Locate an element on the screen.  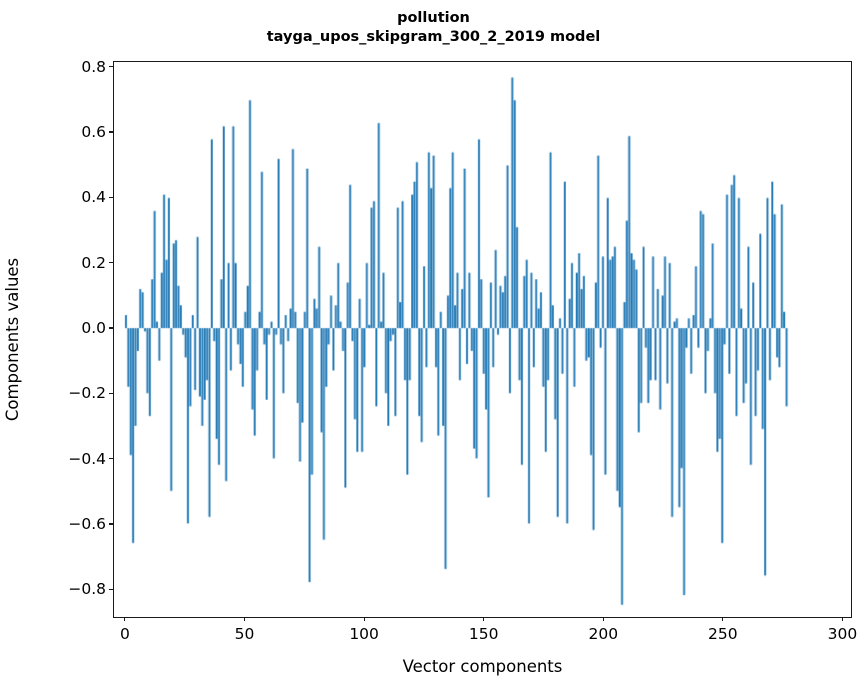
y-tick-label: 0.0 is located at coordinates (93, 328).